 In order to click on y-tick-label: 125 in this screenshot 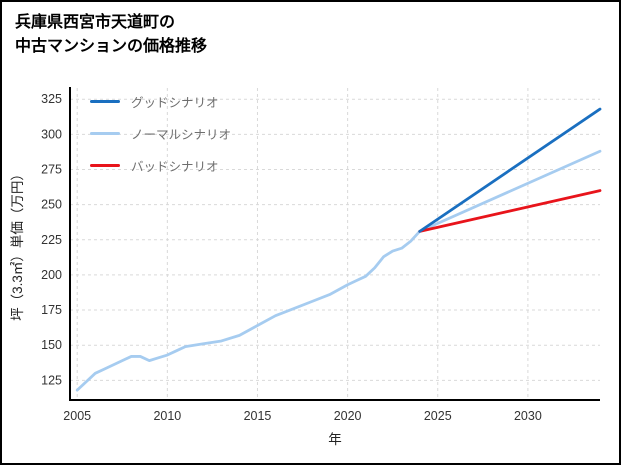, I will do `click(51, 380)`.